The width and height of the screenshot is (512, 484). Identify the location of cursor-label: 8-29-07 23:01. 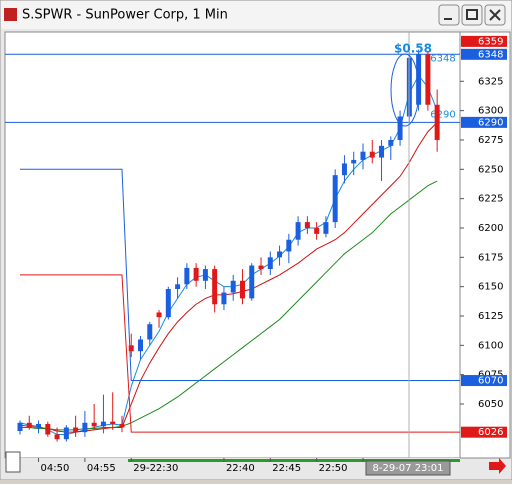
(407, 468).